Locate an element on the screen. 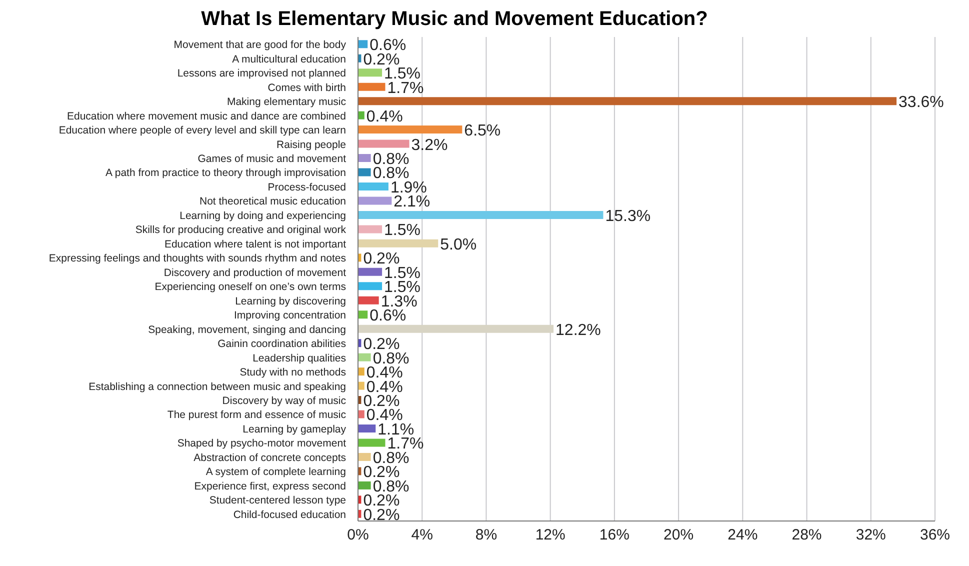  y-tick-label: The purest form and essence of music is located at coordinates (256, 415).